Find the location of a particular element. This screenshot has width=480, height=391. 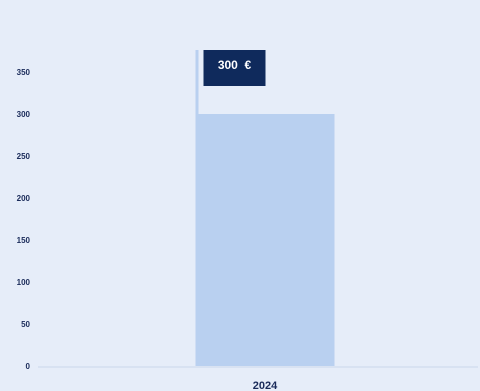

y-axis-ticks: 0 50 100 150 200 250 300 350 is located at coordinates (24, 219).